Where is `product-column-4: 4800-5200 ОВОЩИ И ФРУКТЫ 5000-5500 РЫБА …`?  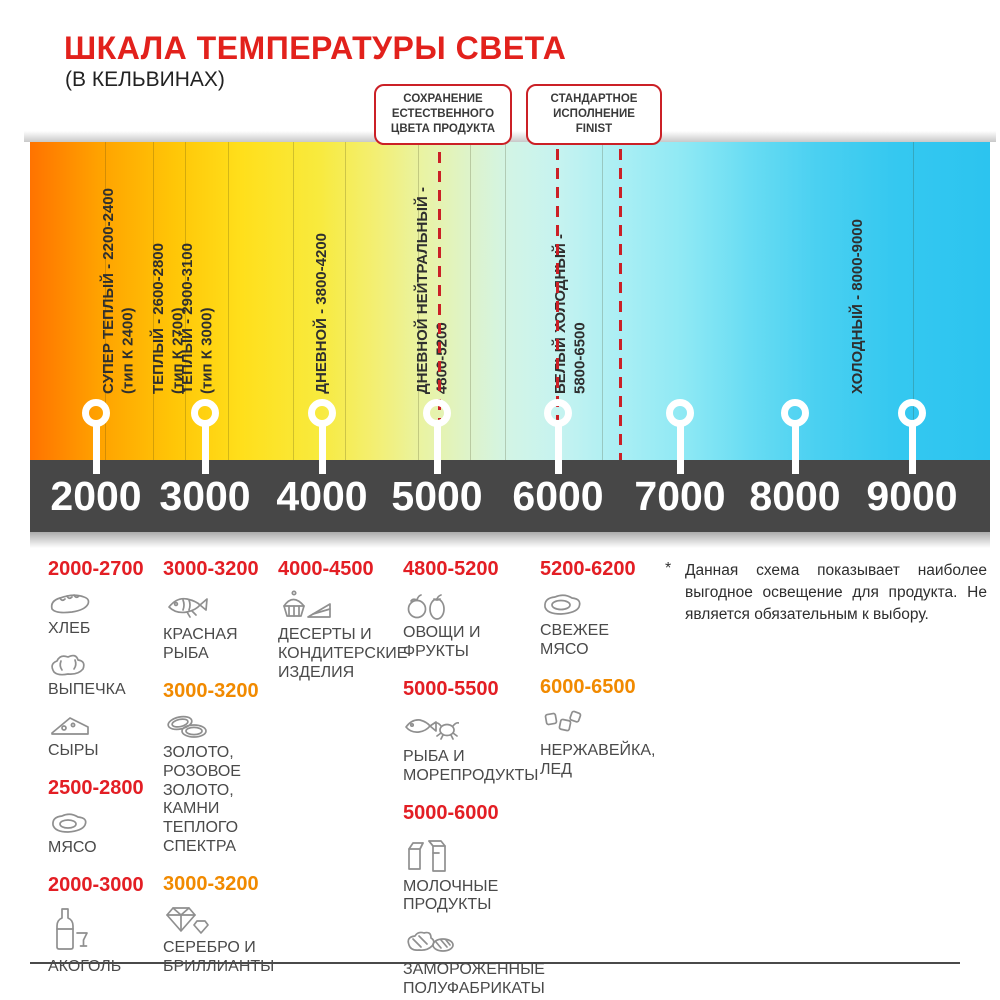 product-column-4: 4800-5200 ОВОЩИ И ФРУКТЫ 5000-5500 РЫБА … is located at coordinates (483, 779).